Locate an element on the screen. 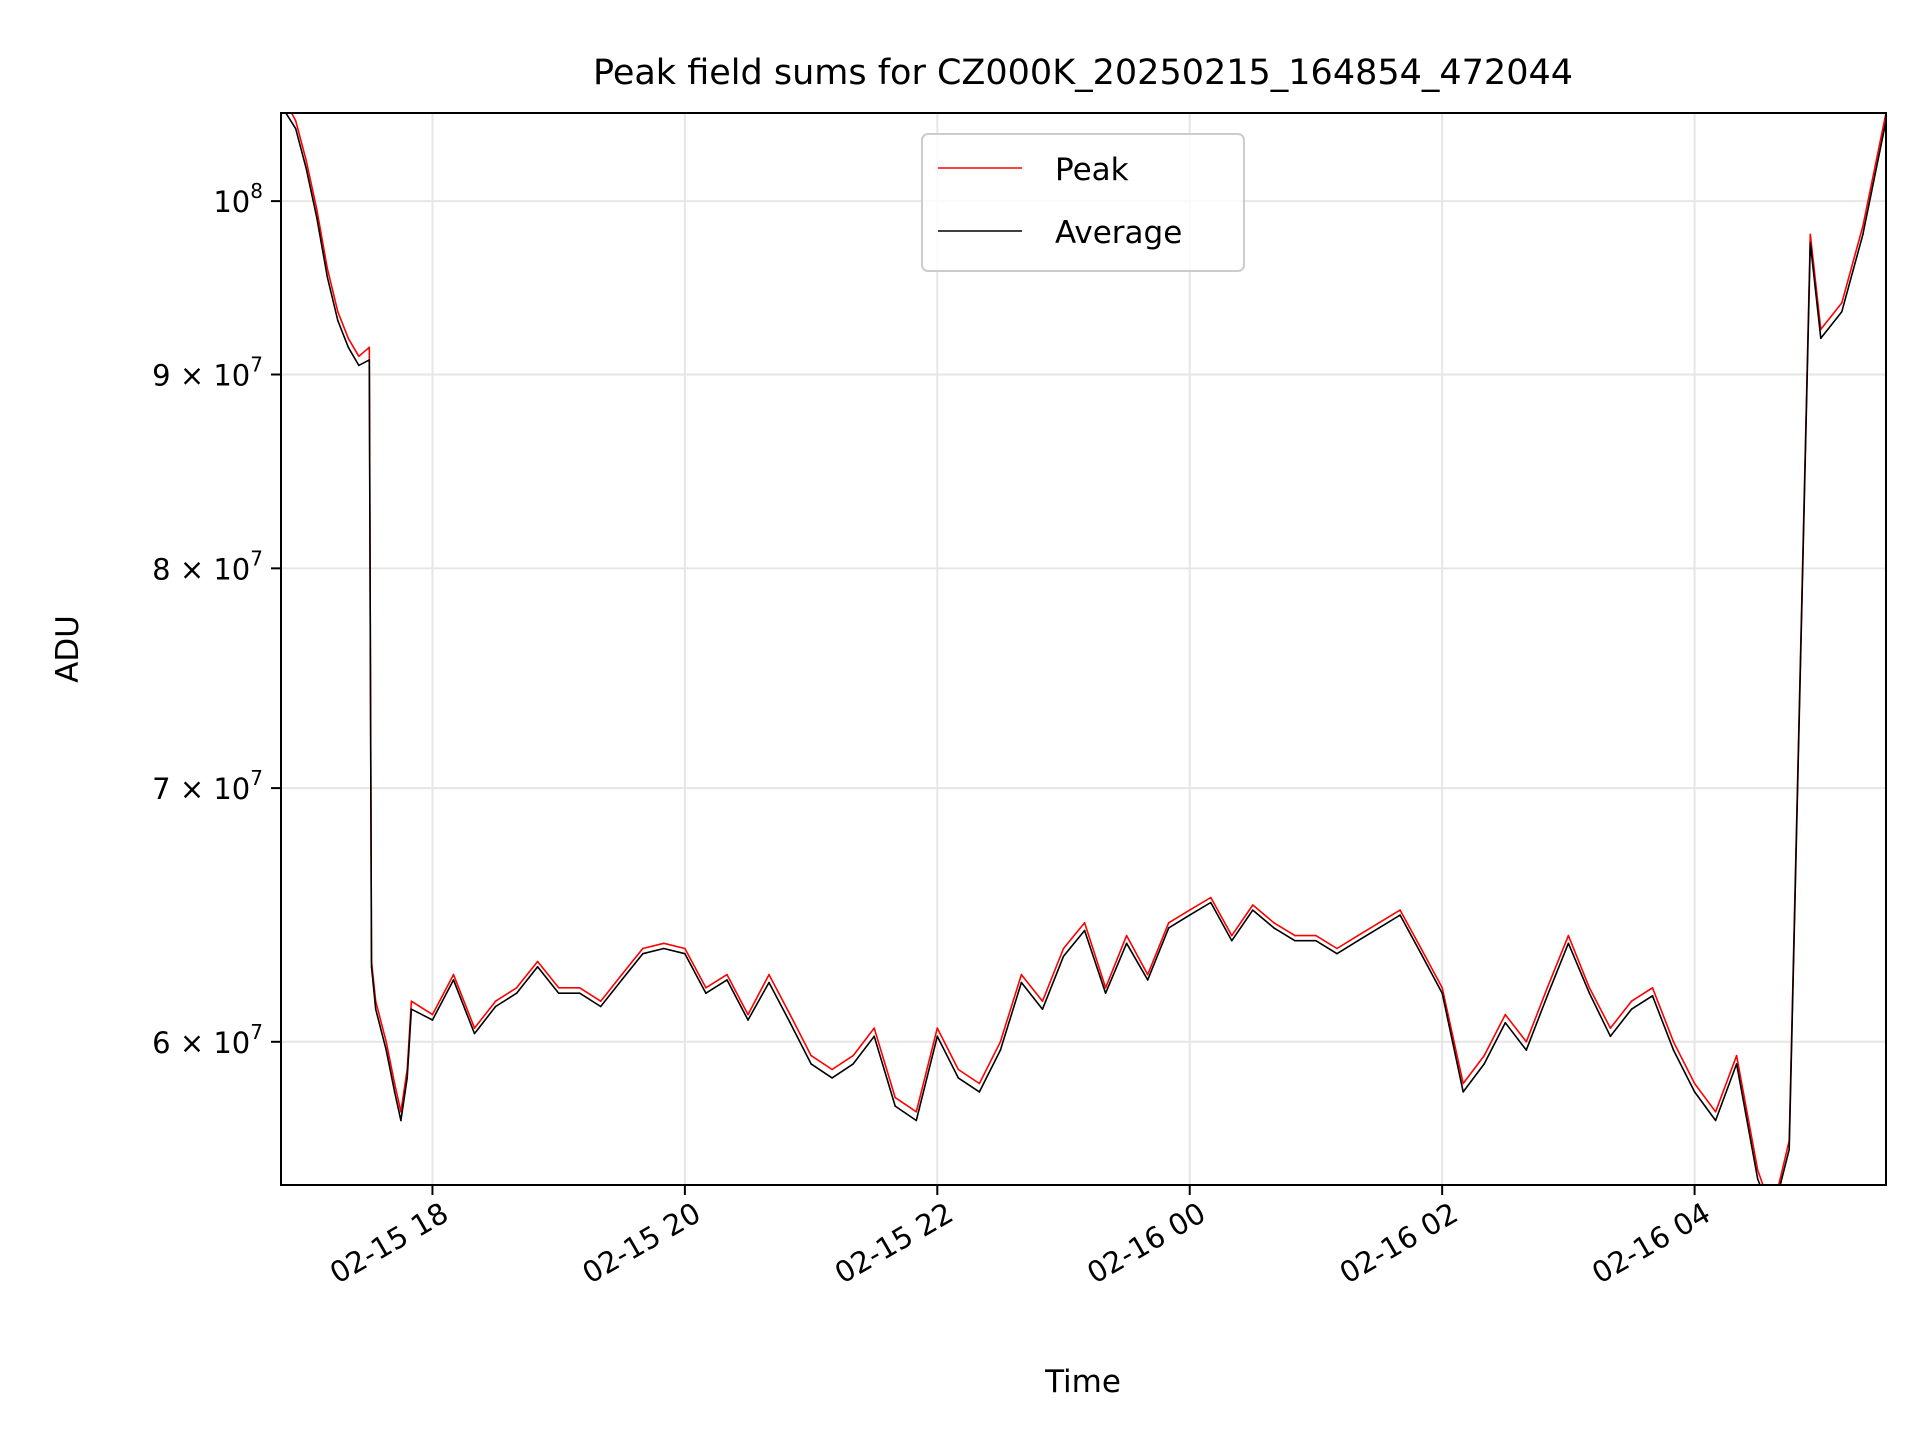 This screenshot has width=1920, height=1440. y-tick-mantissa: 8 × is located at coordinates (182, 569).